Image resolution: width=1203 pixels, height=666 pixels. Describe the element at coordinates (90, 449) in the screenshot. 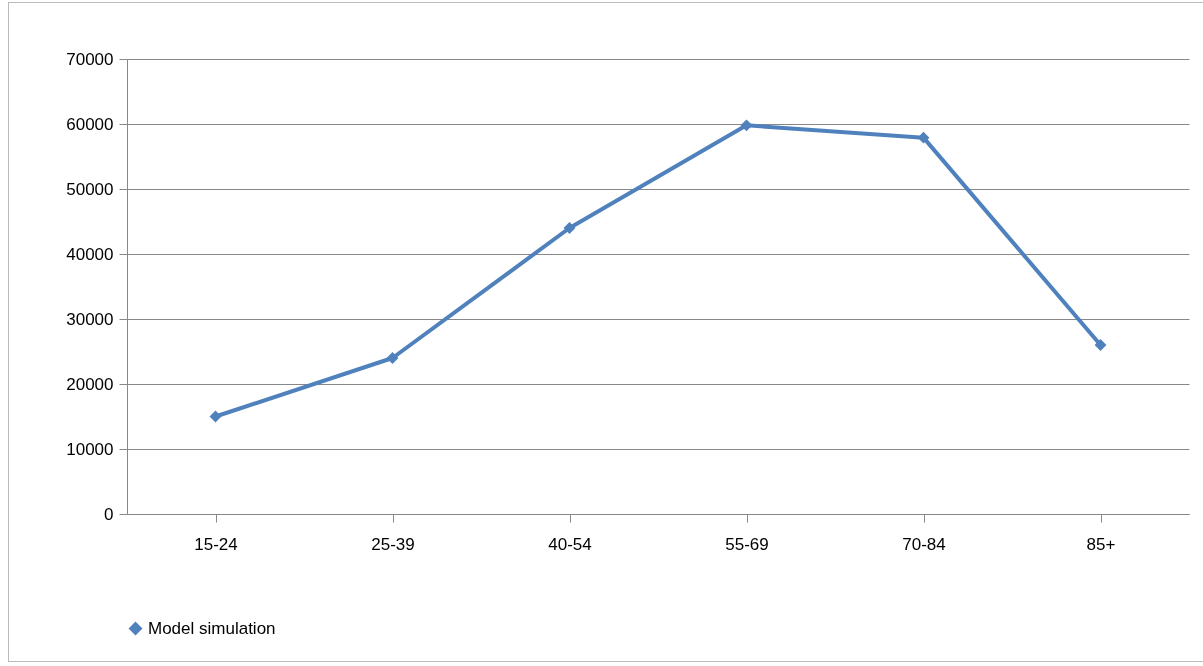

I see `y-tick-label: 10000` at that location.